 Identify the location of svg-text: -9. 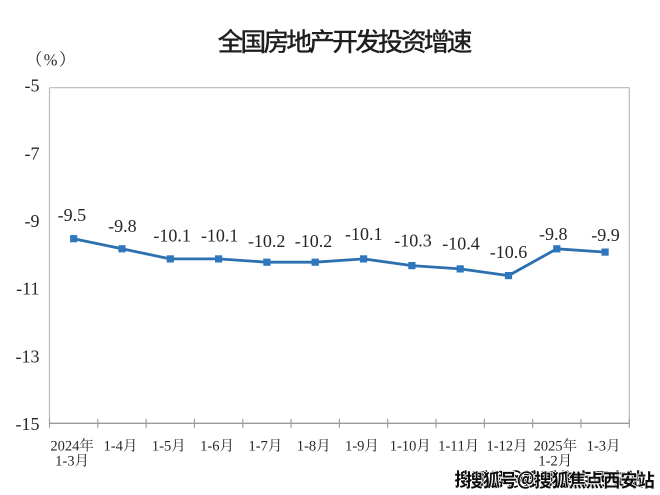
(32, 221).